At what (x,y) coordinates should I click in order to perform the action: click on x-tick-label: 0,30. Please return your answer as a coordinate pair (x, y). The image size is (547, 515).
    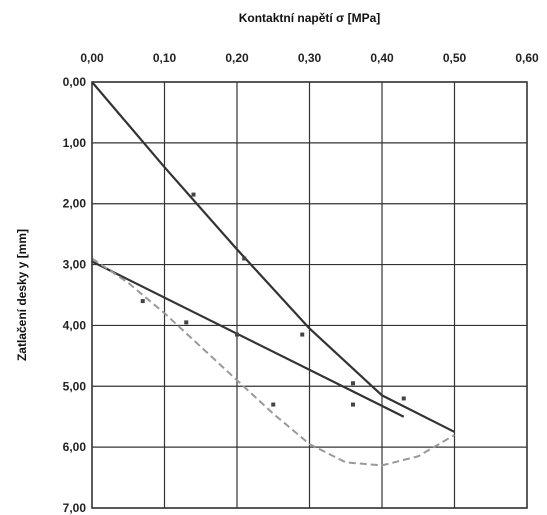
    Looking at the image, I should click on (310, 58).